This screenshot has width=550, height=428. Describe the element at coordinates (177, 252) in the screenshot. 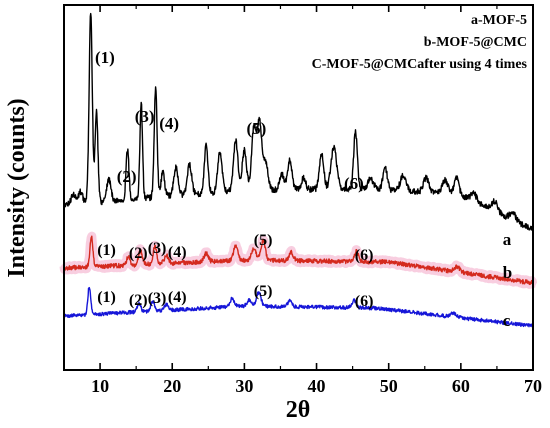

I see `peak-label-b-4: (4)` at that location.